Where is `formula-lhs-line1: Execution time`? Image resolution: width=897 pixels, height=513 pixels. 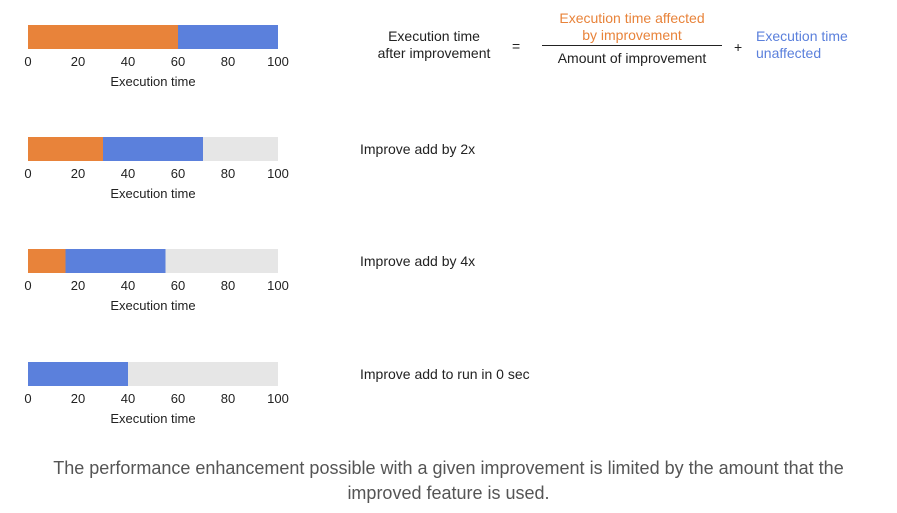
formula-lhs-line1: Execution time is located at coordinates (434, 36).